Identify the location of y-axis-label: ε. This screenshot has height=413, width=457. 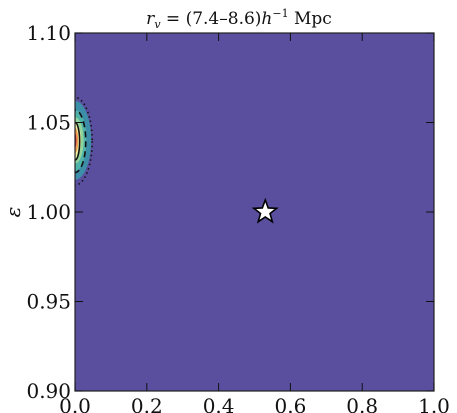
(13, 212).